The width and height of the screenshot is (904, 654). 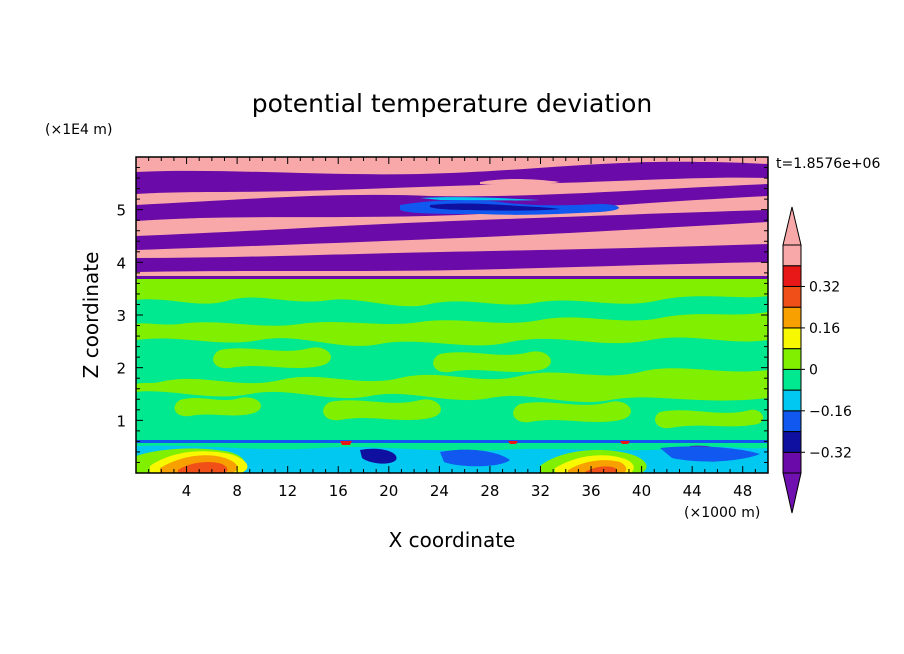 I want to click on time-label: t=1.8576e+06, so click(x=828, y=164).